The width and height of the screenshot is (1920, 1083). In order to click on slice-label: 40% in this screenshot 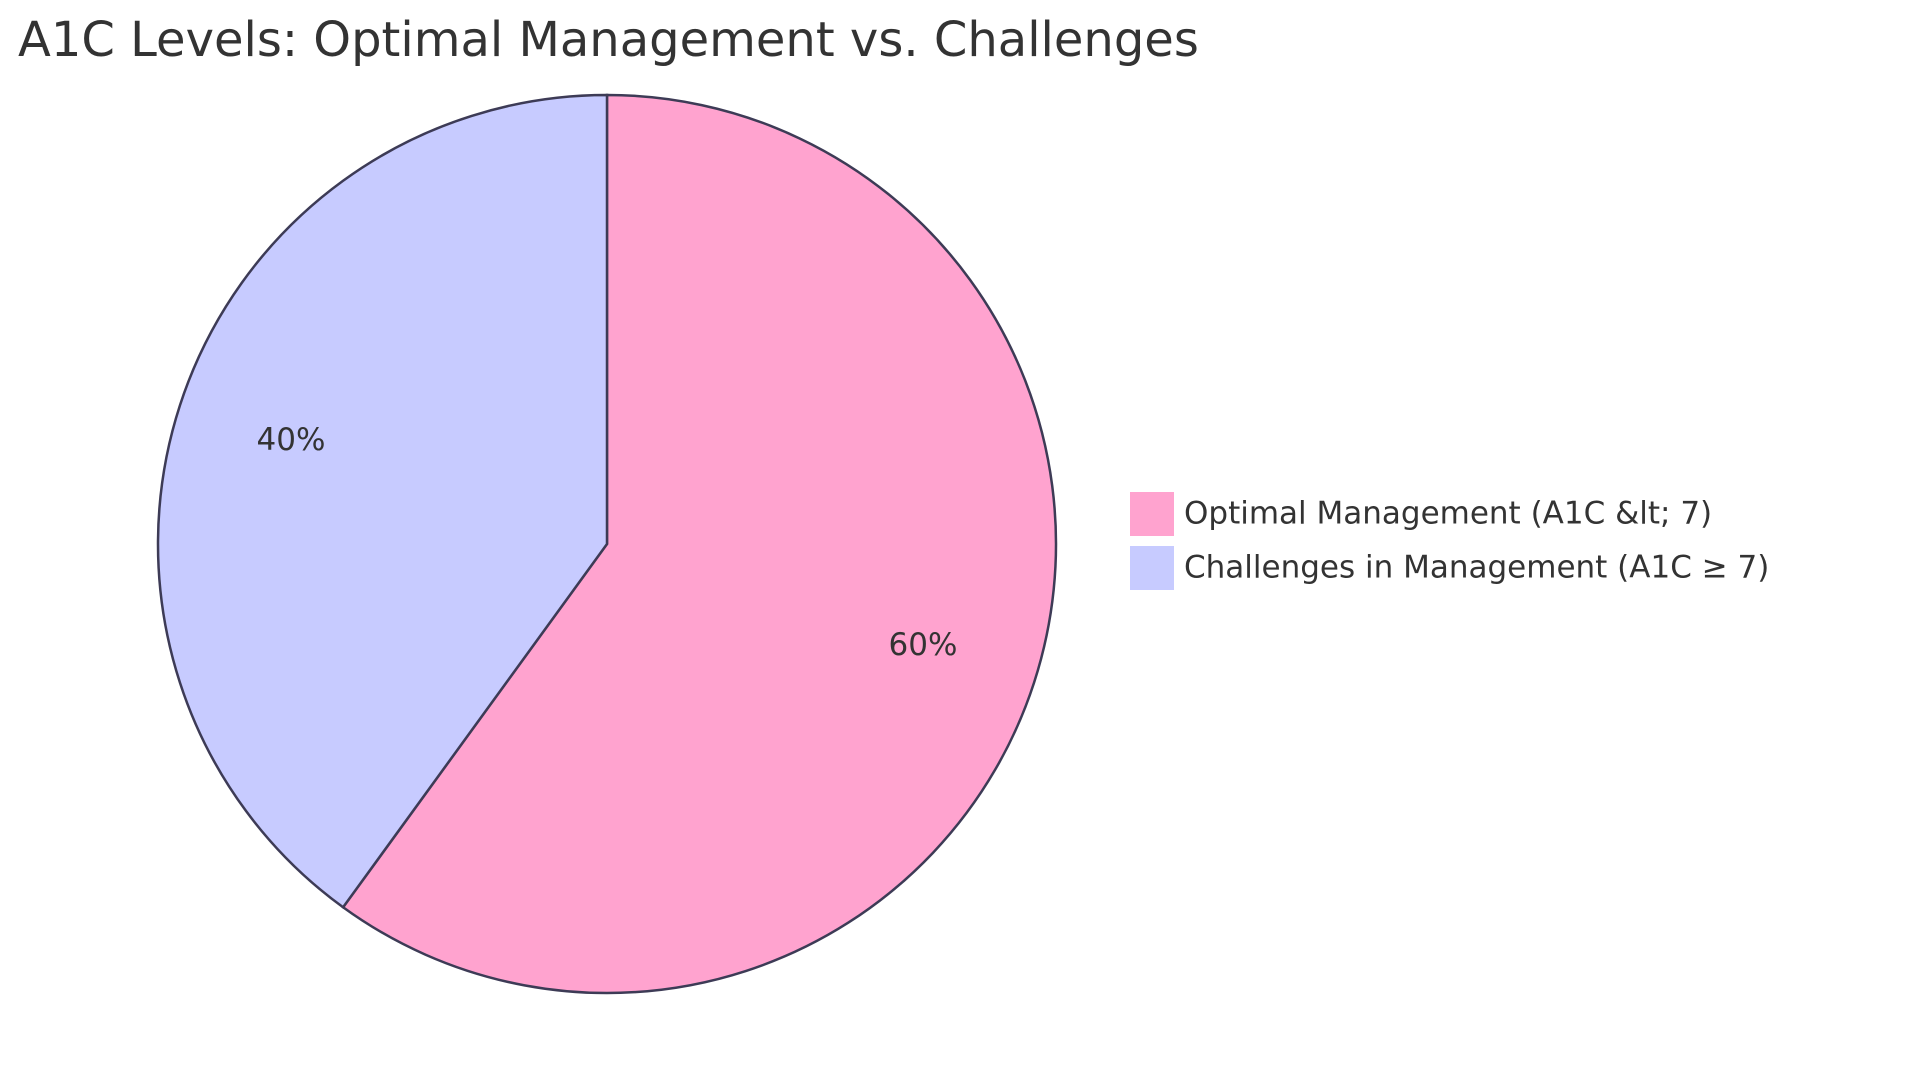, I will do `click(291, 440)`.